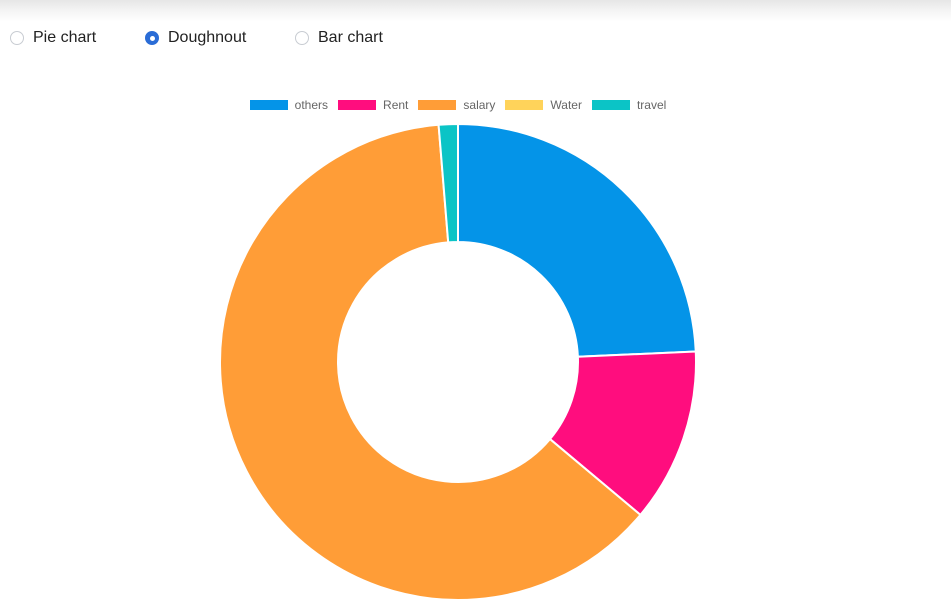  What do you see at coordinates (311, 105) in the screenshot?
I see `legend-label-others: others` at bounding box center [311, 105].